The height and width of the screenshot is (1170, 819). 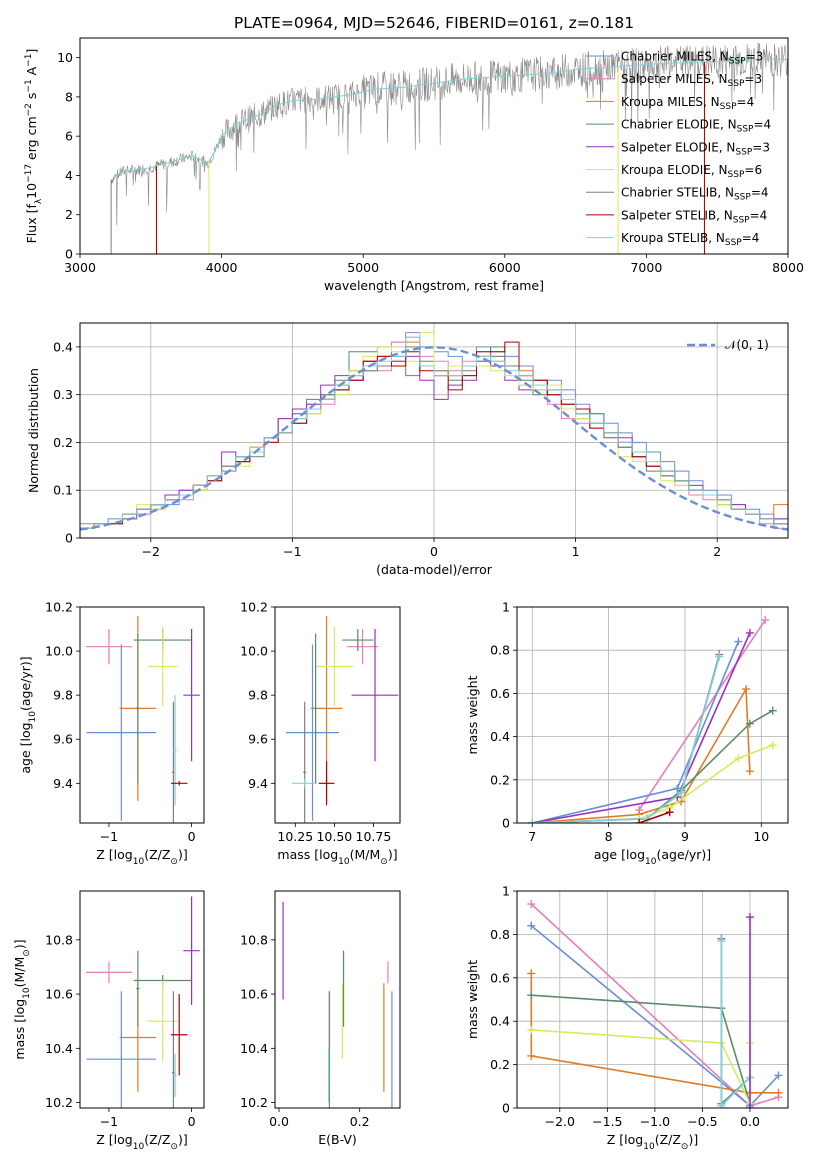 What do you see at coordinates (695, 148) in the screenshot?
I see `legend-label: Salpeter ELODIE, NSSP=3` at bounding box center [695, 148].